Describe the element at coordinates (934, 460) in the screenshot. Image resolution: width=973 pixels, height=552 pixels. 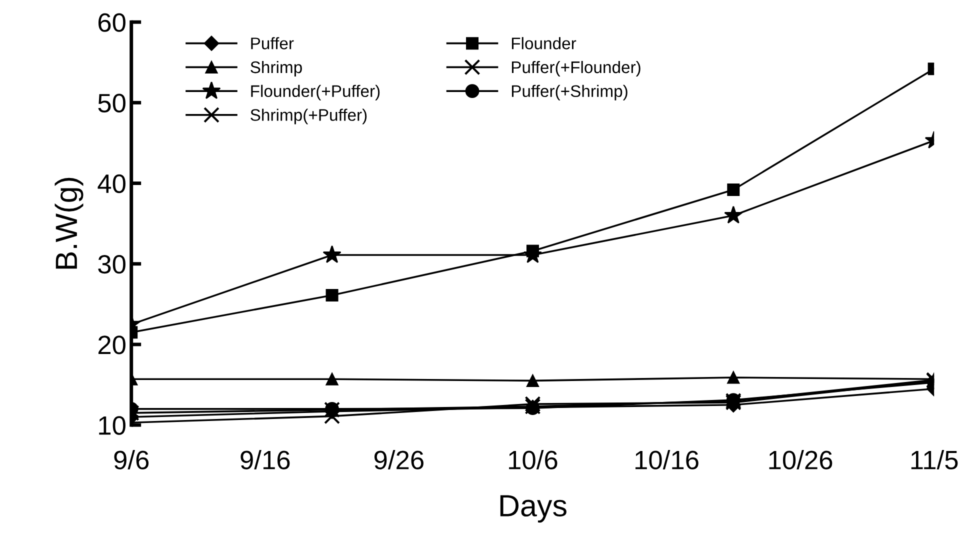
I see `x-tick-label: 11/5` at that location.